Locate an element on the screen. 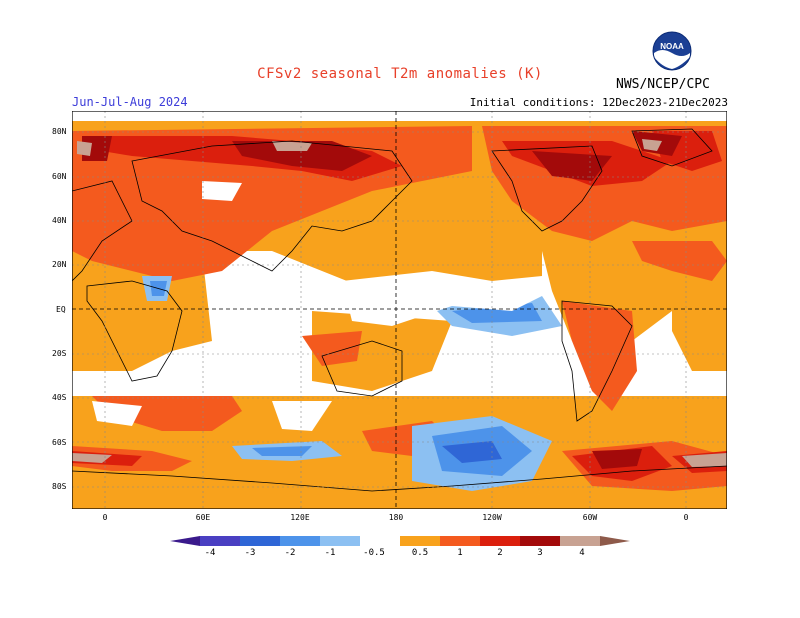  lon-label-0: 0 is located at coordinates (105, 517).